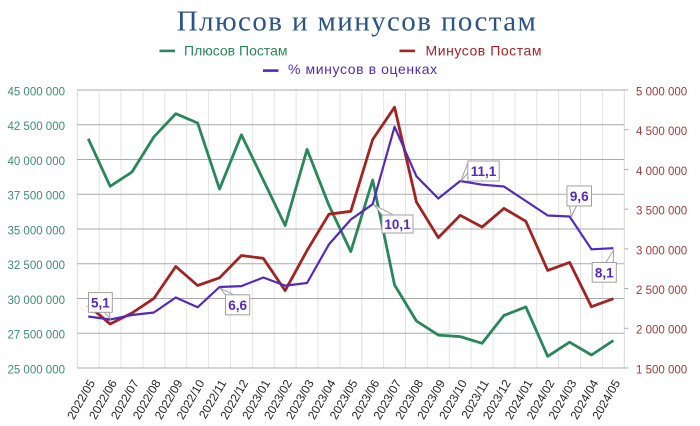 This screenshot has height=426, width=700. What do you see at coordinates (36, 266) in the screenshot?
I see `svg-text: 32 500 000` at bounding box center [36, 266].